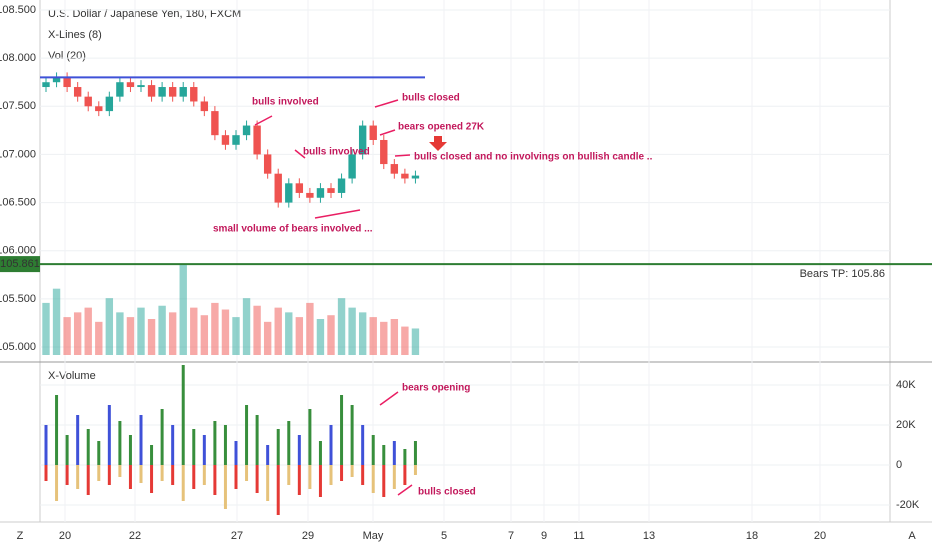 The width and height of the screenshot is (932, 550). Describe the element at coordinates (237, 536) in the screenshot. I see `x-tick-label: 27` at that location.